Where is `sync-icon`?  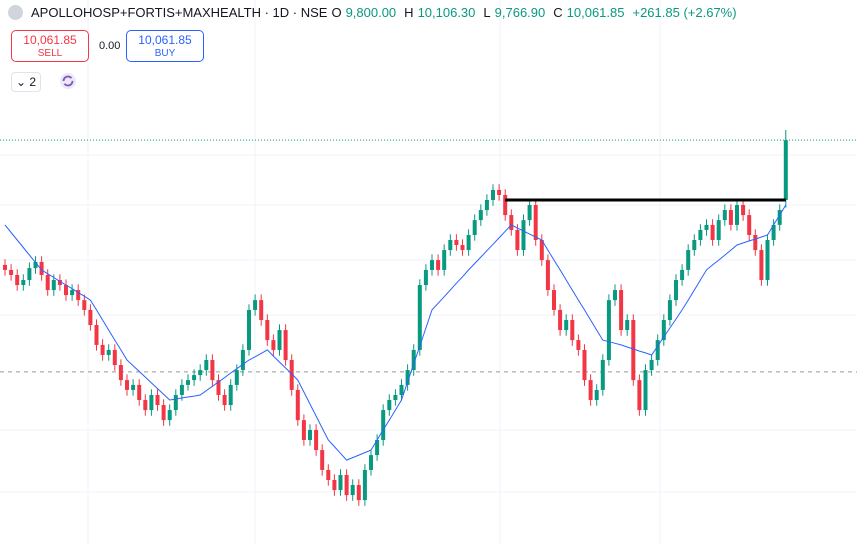 sync-icon is located at coordinates (68, 81).